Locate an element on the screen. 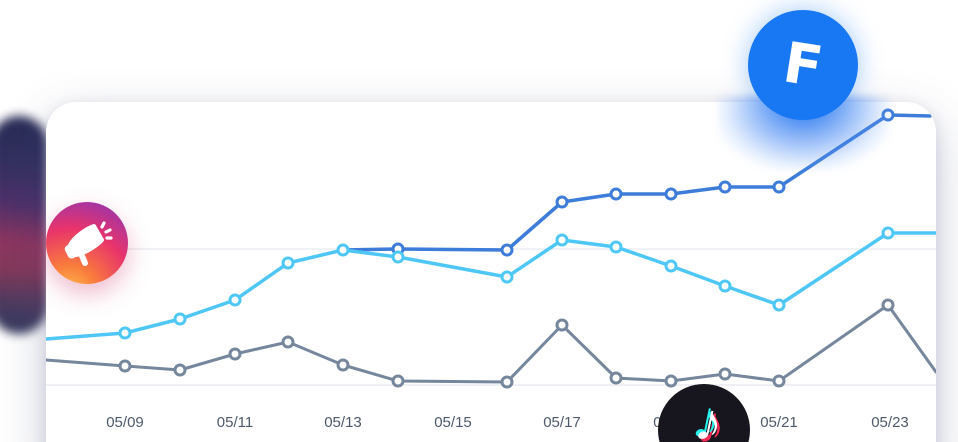  decorative-gradient-blob is located at coordinates (24, 225).